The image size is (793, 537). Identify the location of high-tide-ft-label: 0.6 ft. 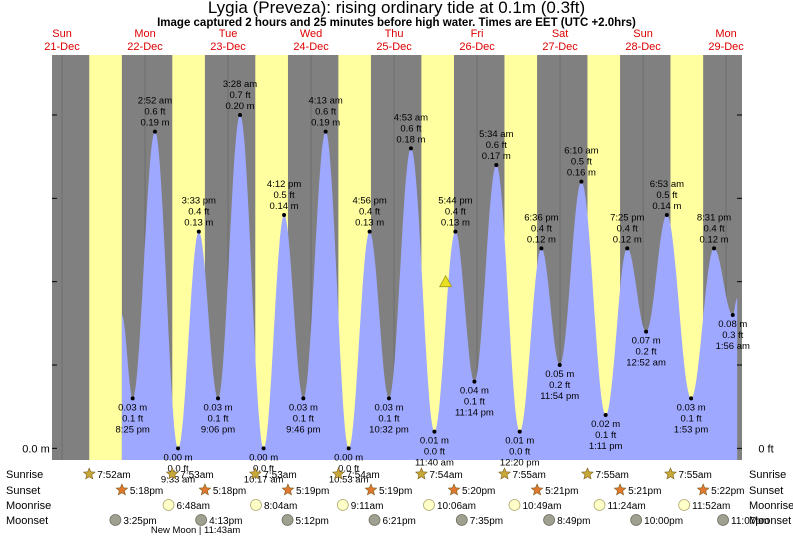
(496, 145).